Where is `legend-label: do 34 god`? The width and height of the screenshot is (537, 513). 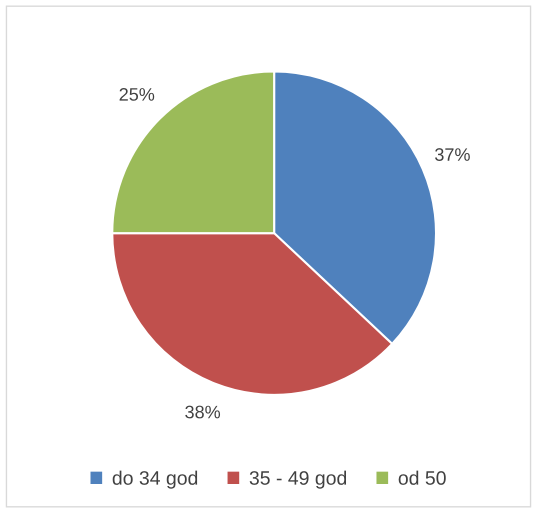 legend-label: do 34 god is located at coordinates (155, 479).